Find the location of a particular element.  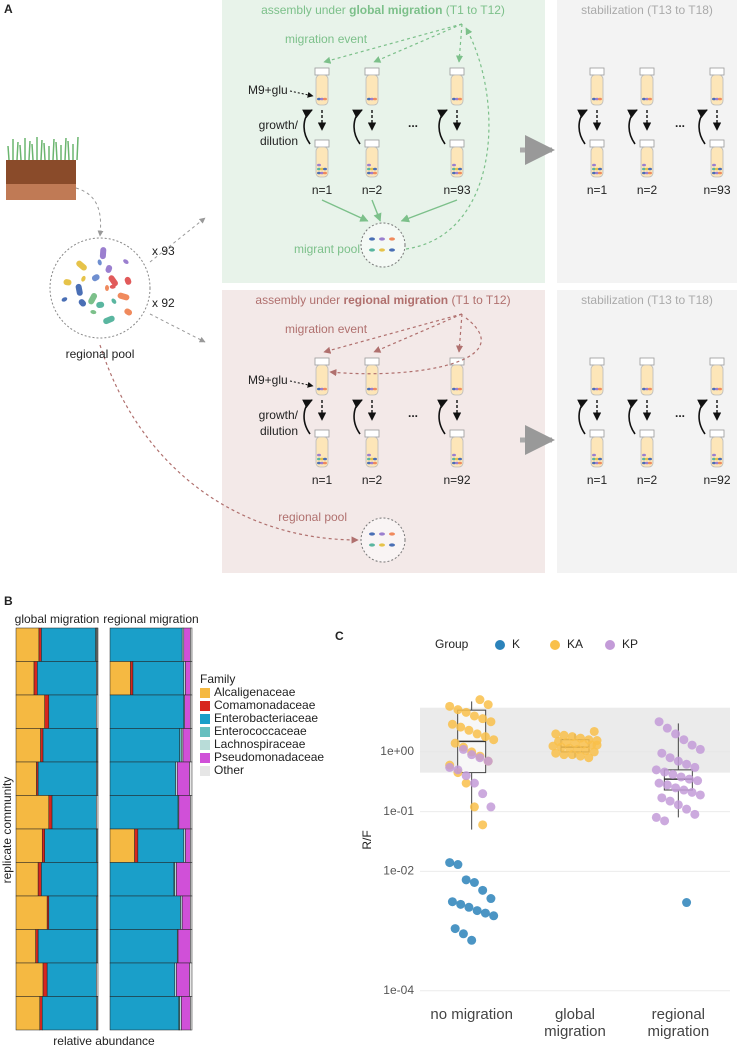

source-pool is located at coordinates (100, 288).